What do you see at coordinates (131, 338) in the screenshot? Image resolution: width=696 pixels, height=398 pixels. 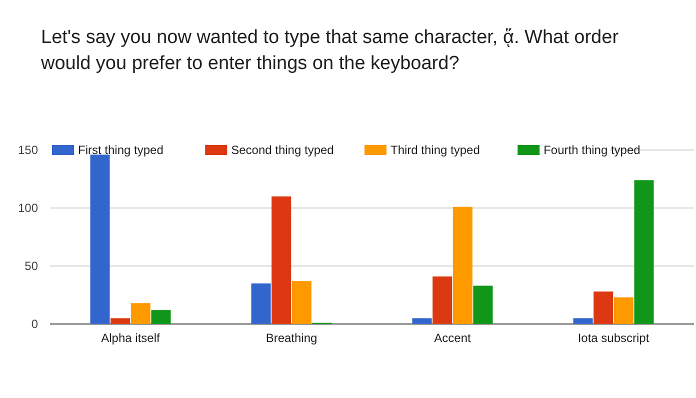 I see `x-tick-label: Alpha itself` at bounding box center [131, 338].